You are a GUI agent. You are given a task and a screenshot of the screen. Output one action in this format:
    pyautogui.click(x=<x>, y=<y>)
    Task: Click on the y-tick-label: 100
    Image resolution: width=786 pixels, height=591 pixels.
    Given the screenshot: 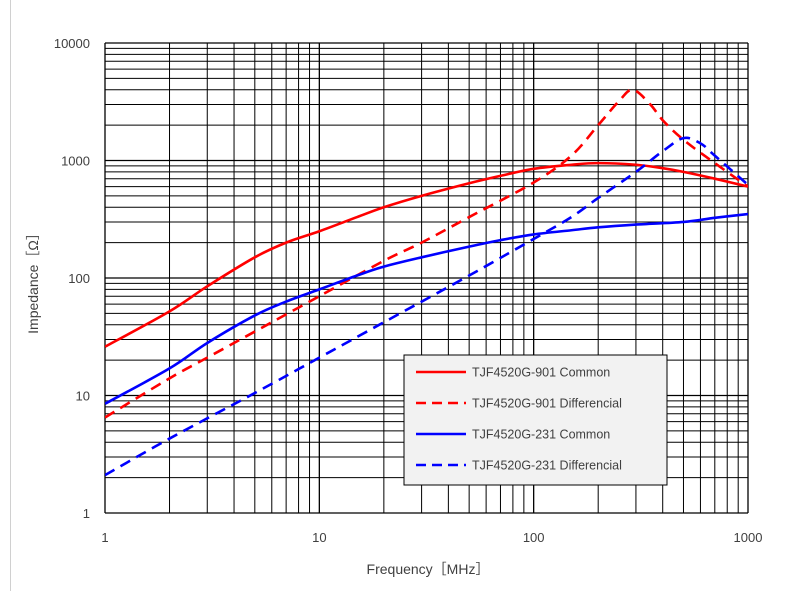 What is the action you would take?
    pyautogui.click(x=79, y=278)
    